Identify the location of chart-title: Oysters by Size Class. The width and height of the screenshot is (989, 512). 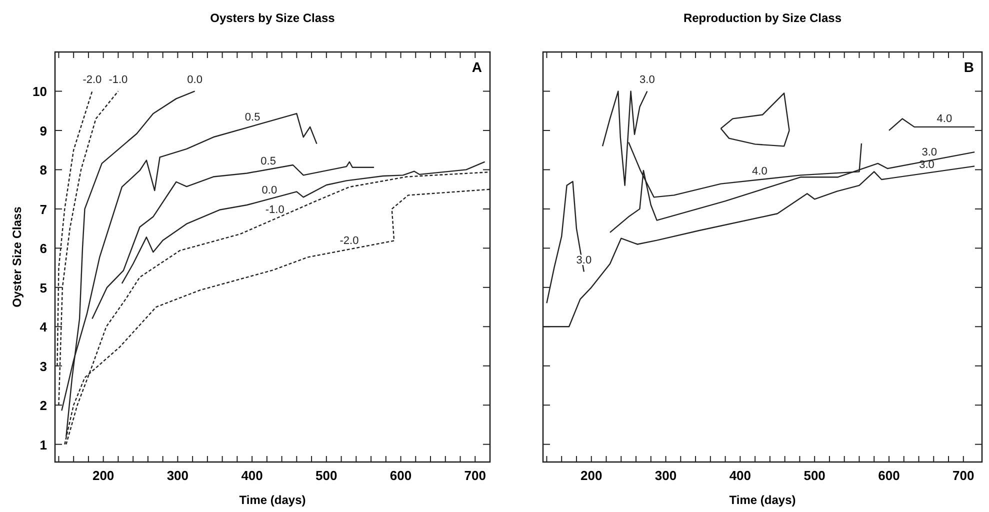
(273, 18).